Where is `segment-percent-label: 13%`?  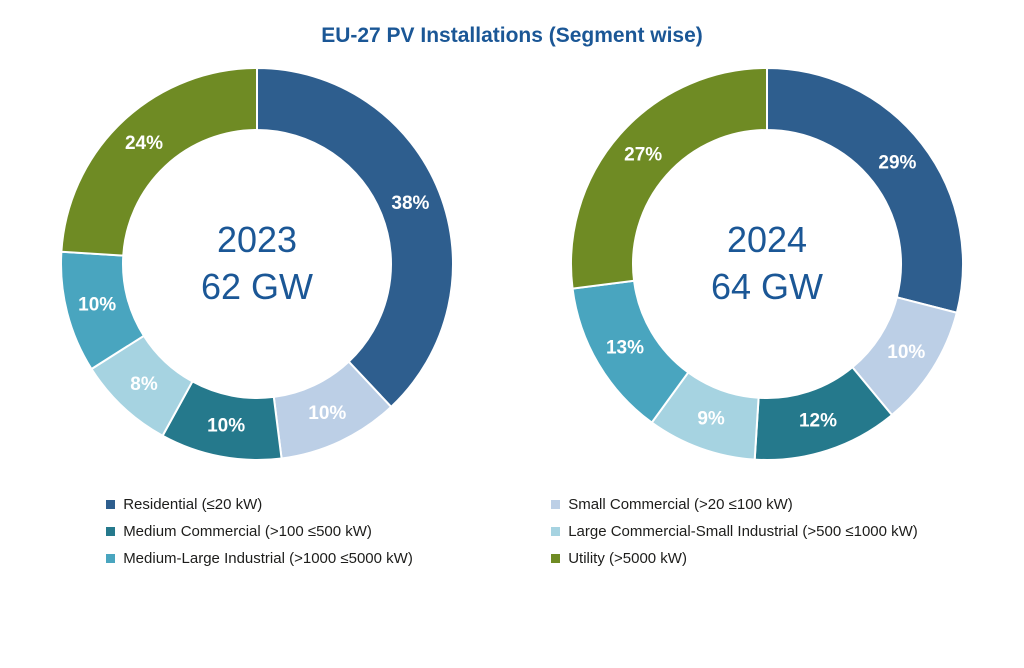
segment-percent-label: 13% is located at coordinates (625, 348).